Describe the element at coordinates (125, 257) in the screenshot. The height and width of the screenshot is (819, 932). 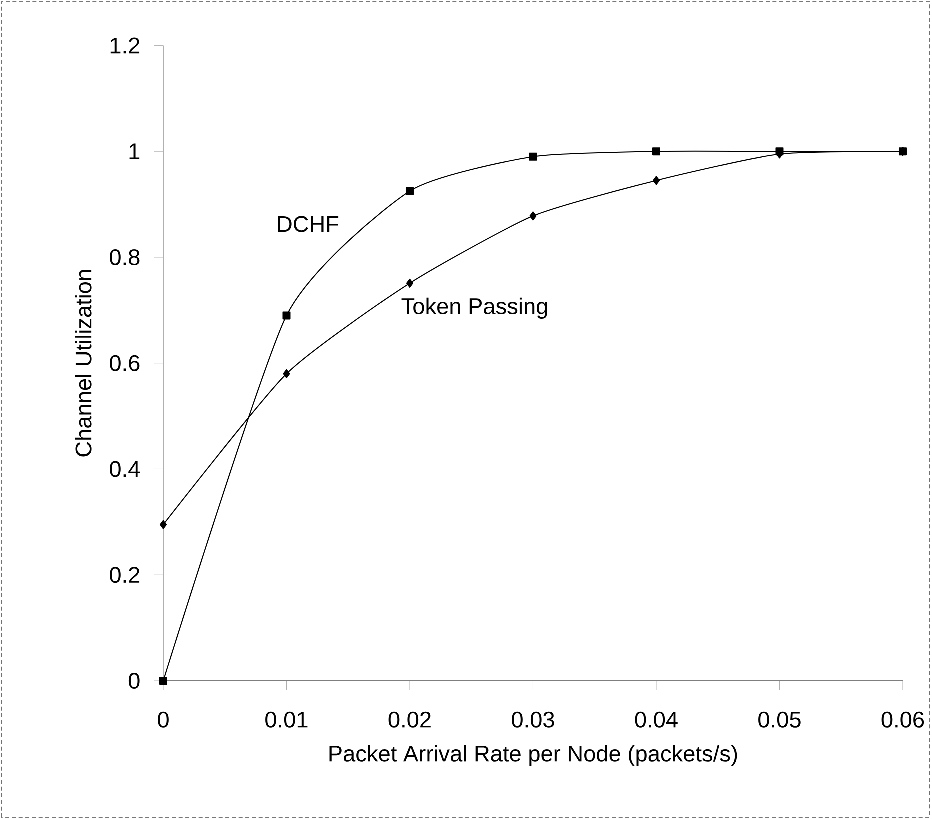
I see `y-tick-label: 0.8` at that location.